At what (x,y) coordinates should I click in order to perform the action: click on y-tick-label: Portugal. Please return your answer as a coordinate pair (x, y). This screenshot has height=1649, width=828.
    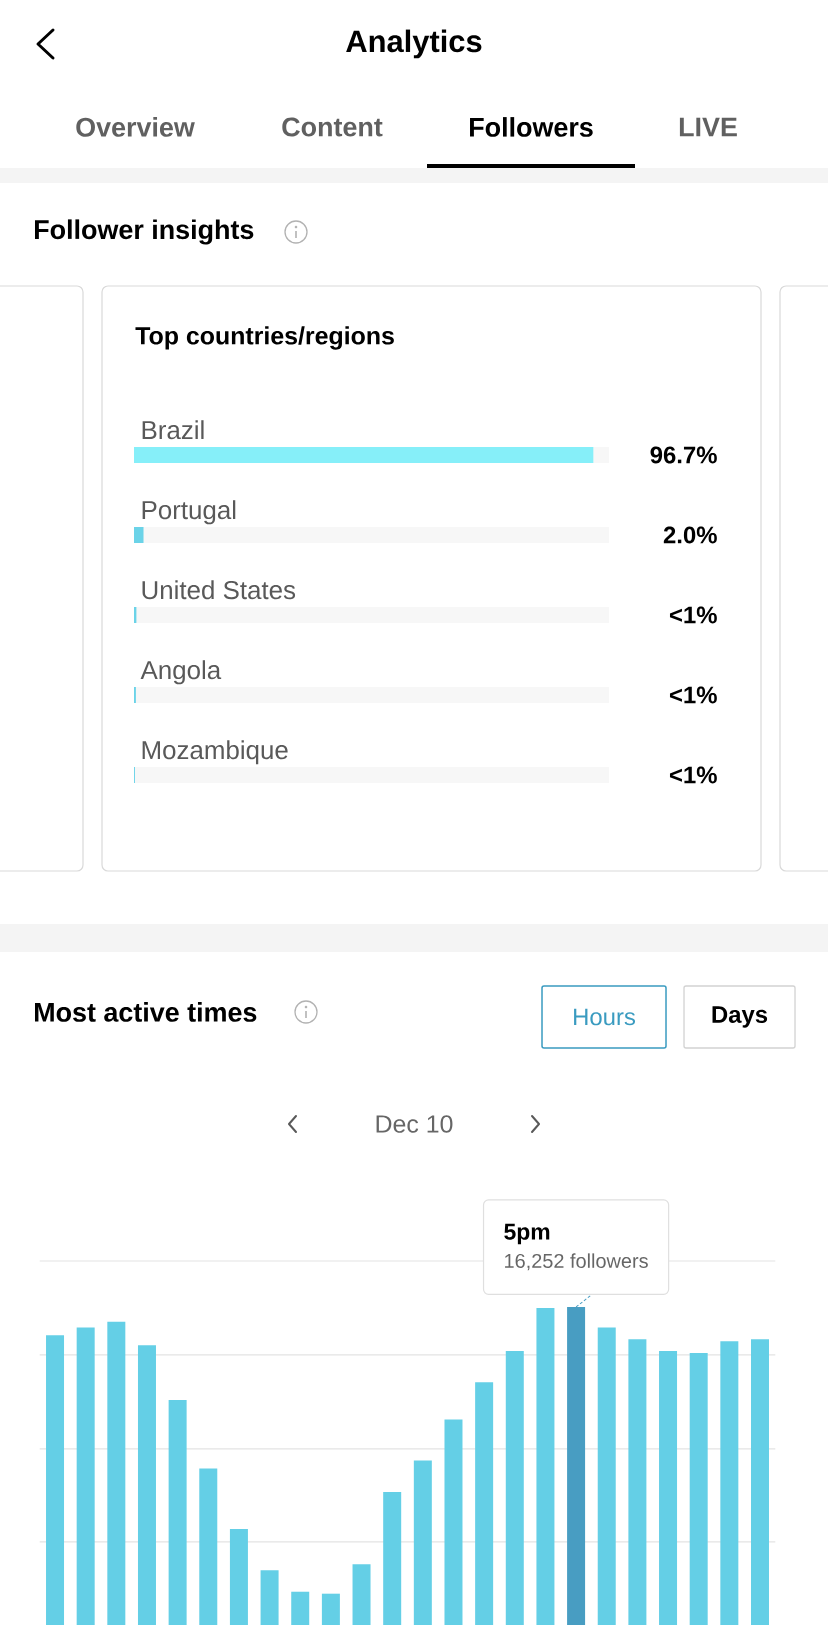
    Looking at the image, I should click on (189, 512).